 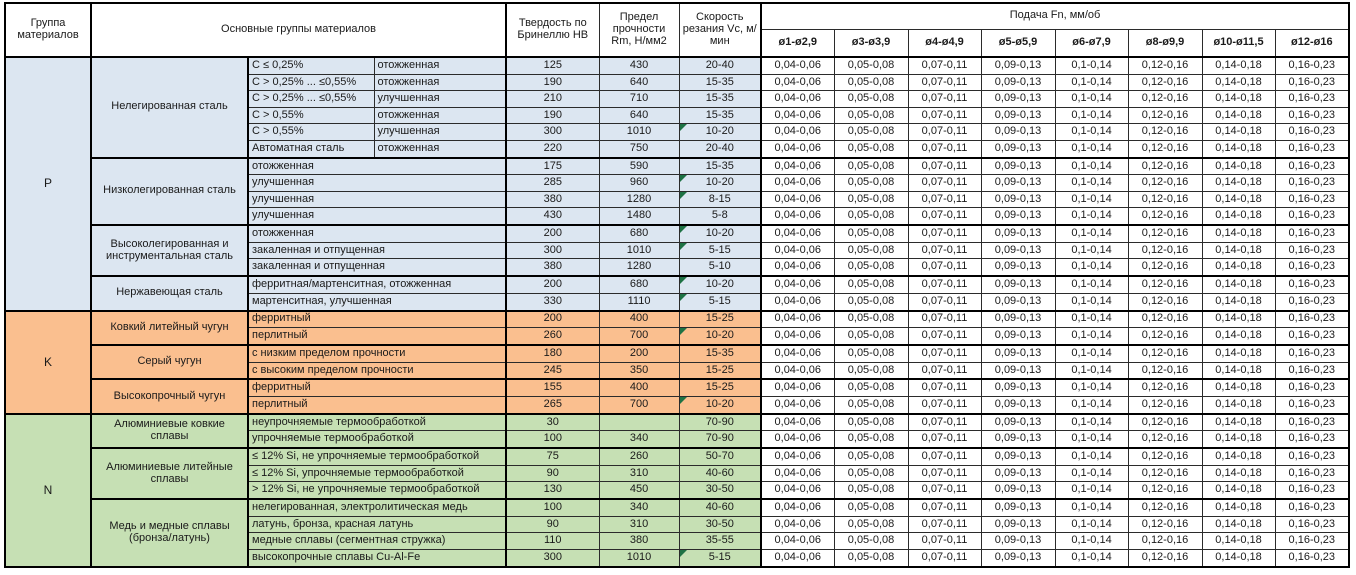 What do you see at coordinates (720, 65) in the screenshot?
I see `speed-cell: 20-40` at bounding box center [720, 65].